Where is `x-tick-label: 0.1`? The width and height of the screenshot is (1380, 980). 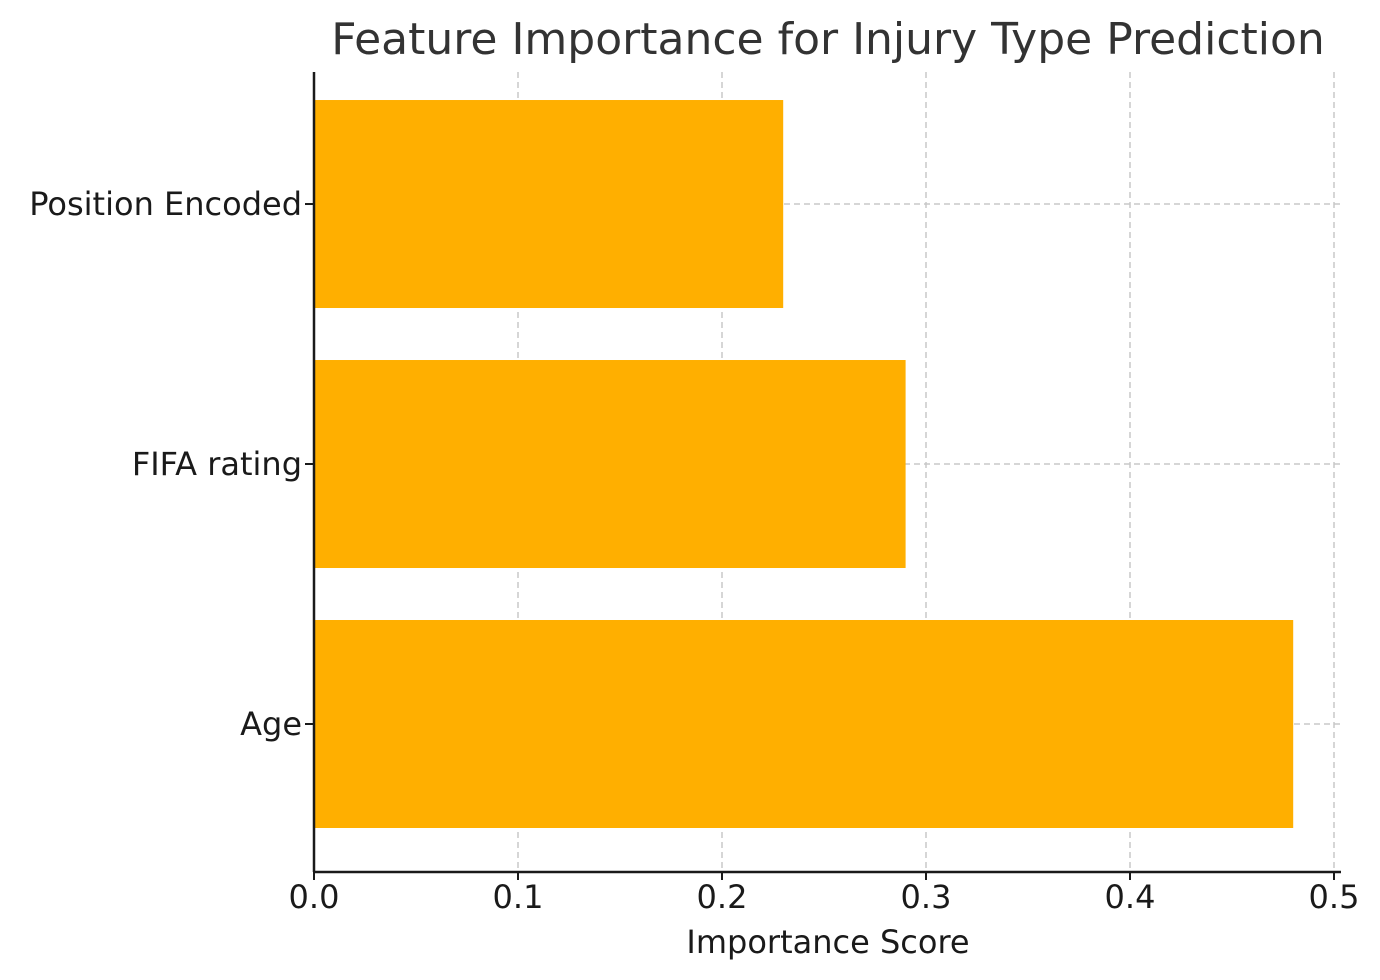
x-tick-label: 0.1 is located at coordinates (518, 897).